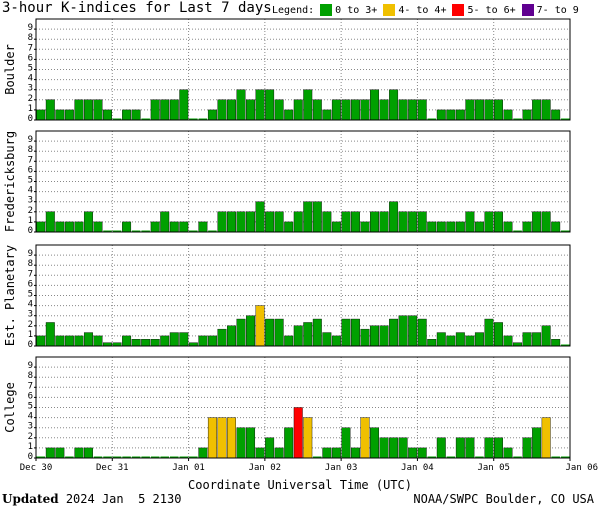  I want to click on y-tick-label: 4, so click(30, 191).